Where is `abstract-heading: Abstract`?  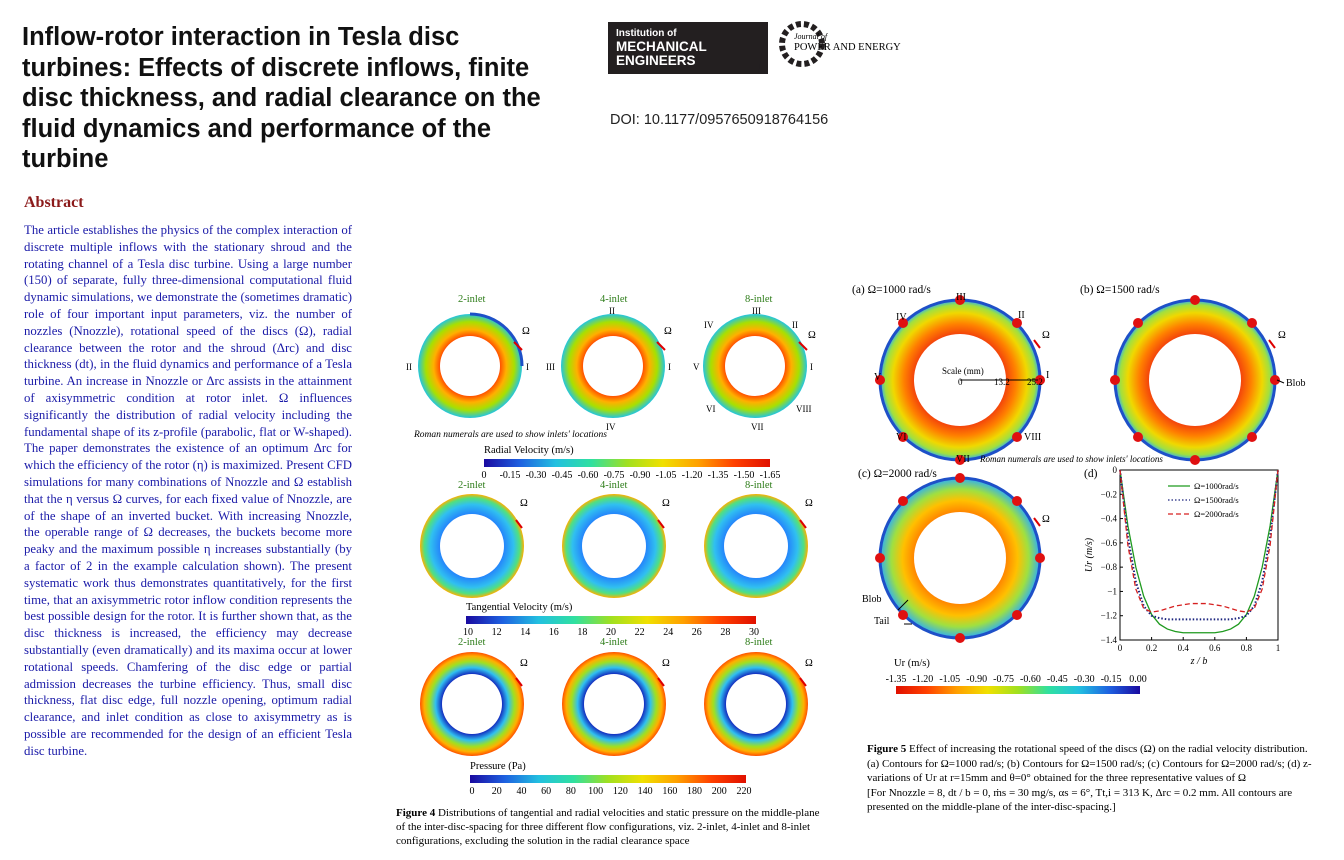
abstract-heading: Abstract is located at coordinates (54, 202).